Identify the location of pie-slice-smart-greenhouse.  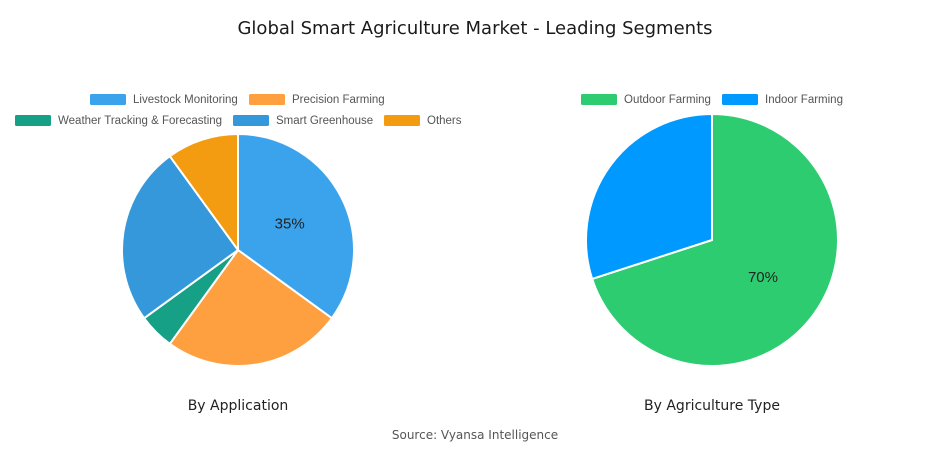
(180, 237).